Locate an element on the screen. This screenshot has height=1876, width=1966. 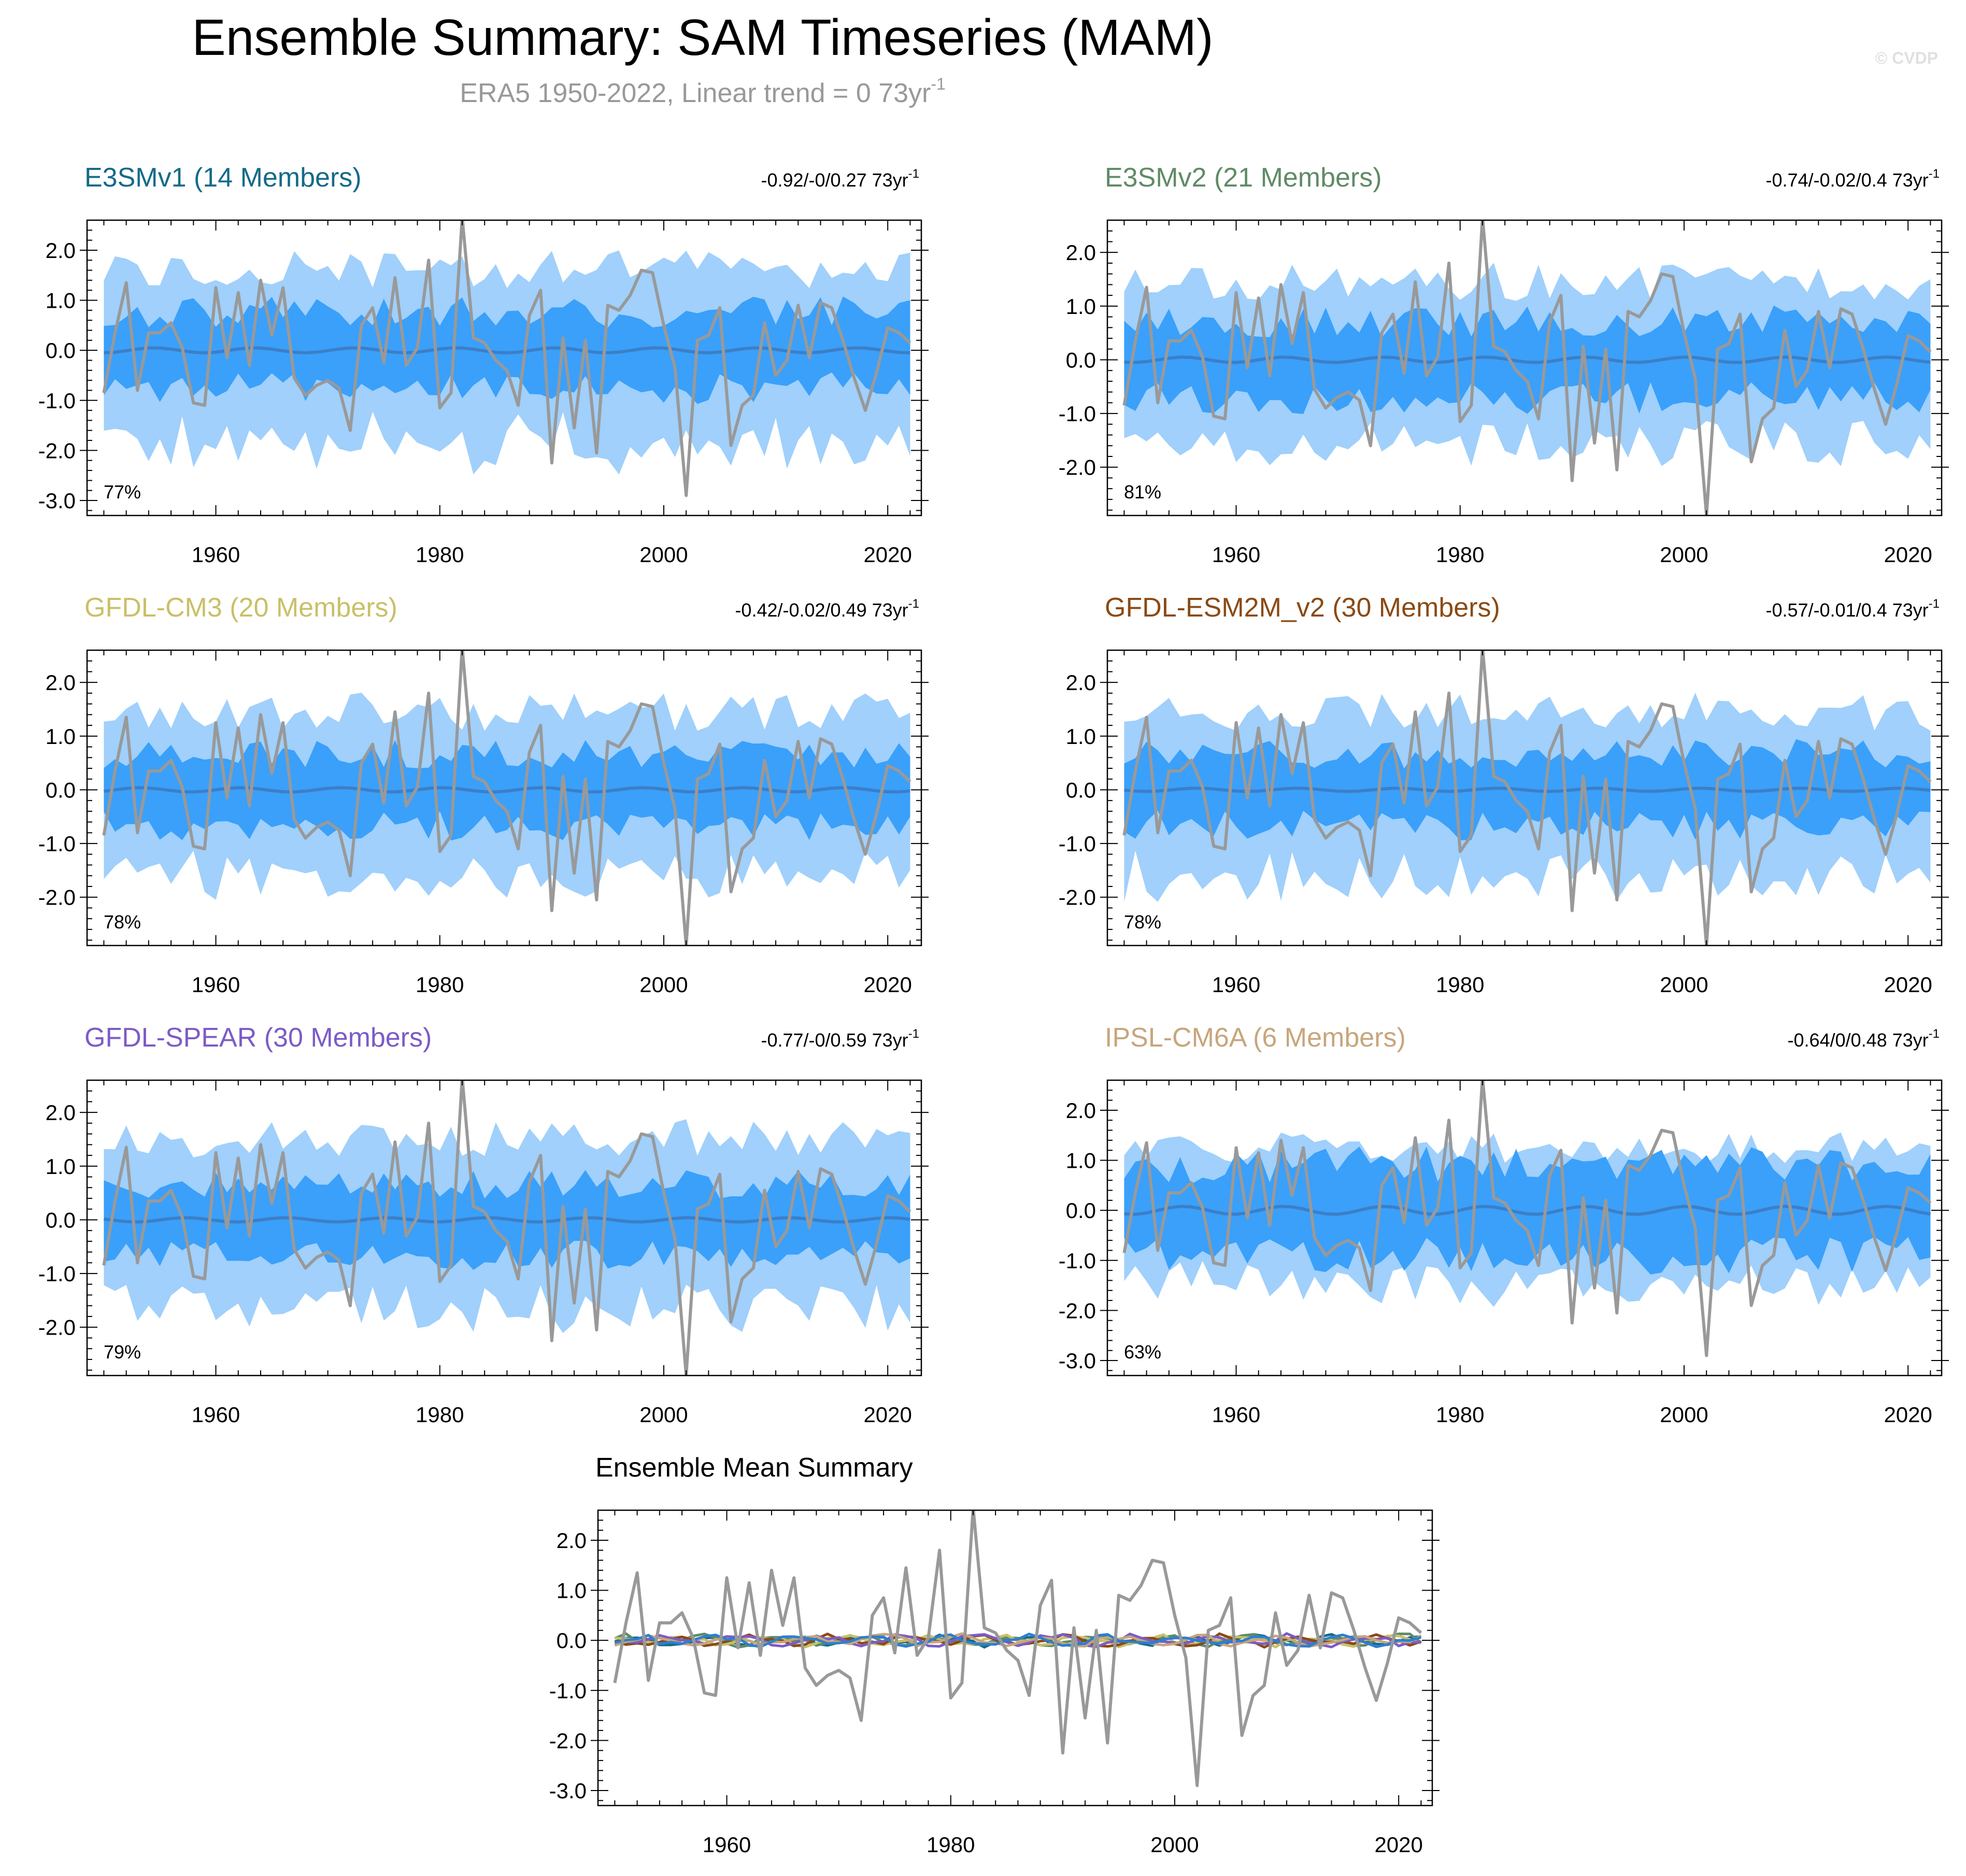
trend-range-main: -0.42/-0.02/0.49 73yr is located at coordinates (821, 610).